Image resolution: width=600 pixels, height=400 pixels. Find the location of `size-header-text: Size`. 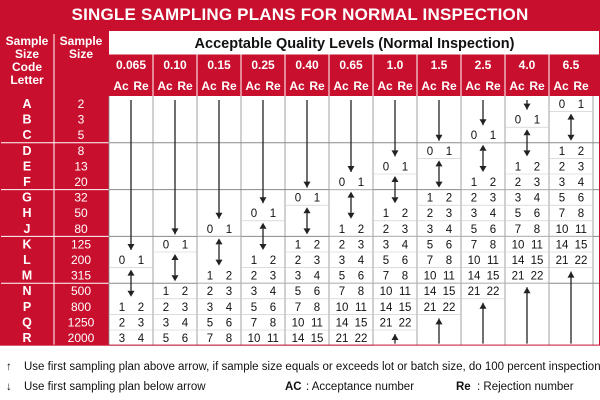

size-header-text: Size is located at coordinates (81, 54).